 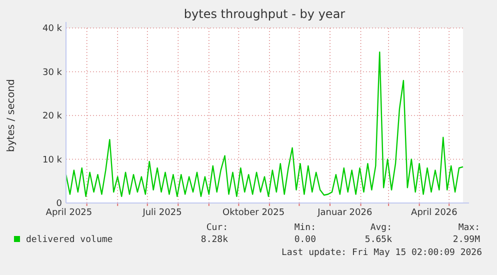 What do you see at coordinates (162, 213) in the screenshot?
I see `x-tick-label: Juli 2025` at bounding box center [162, 213].